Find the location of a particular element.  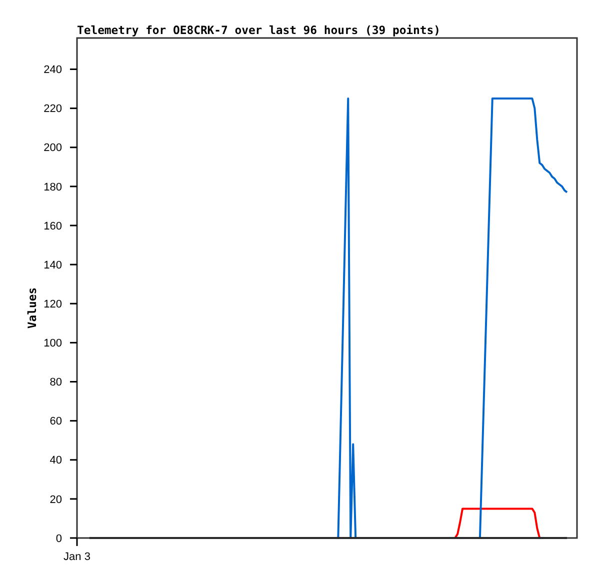

y-tick-label: 20 is located at coordinates (56, 500).